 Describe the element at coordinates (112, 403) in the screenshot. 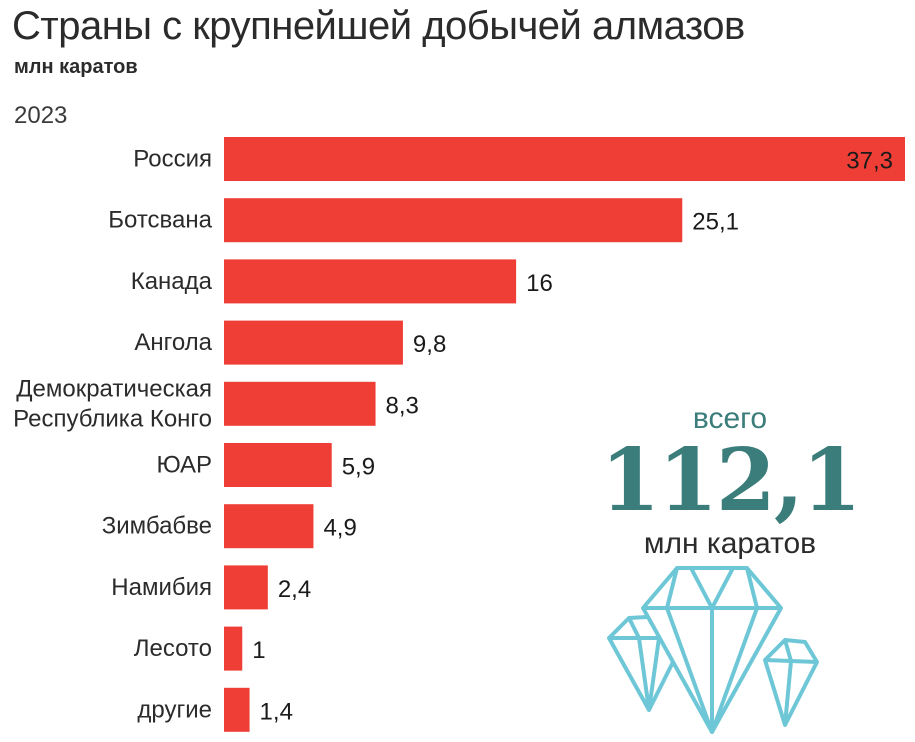

I see `category-label: Демократическая Республика Конго` at that location.